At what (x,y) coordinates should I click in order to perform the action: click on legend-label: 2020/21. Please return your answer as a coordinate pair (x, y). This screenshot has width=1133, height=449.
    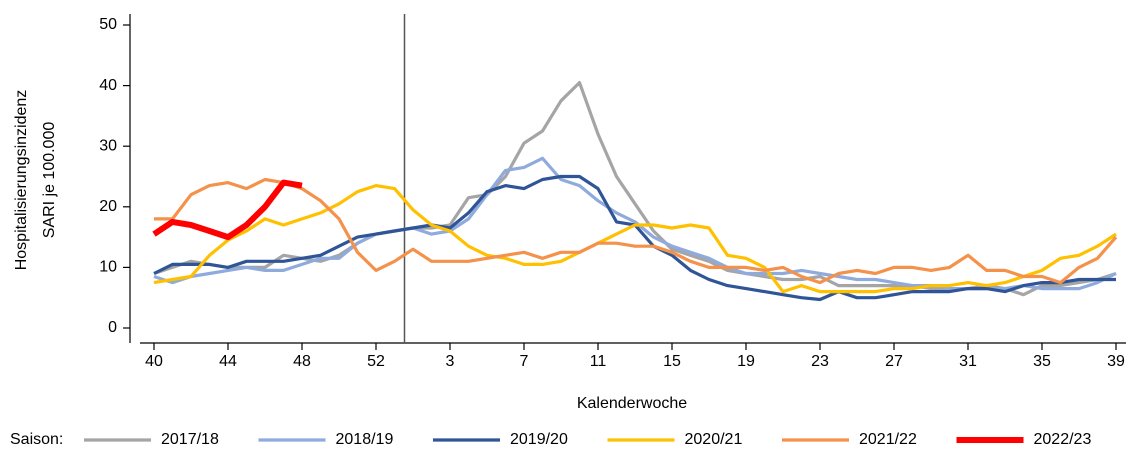
    Looking at the image, I should click on (714, 439).